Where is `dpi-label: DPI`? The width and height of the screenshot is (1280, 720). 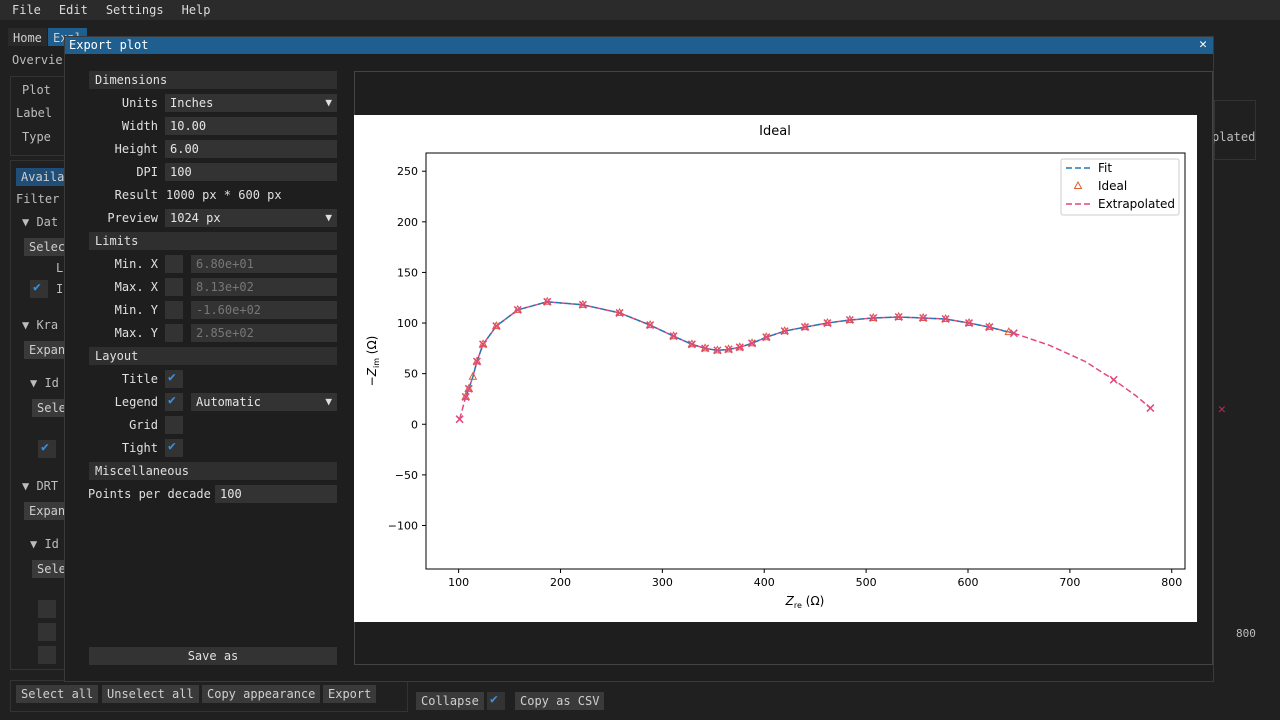
dpi-label: DPI is located at coordinates (147, 172).